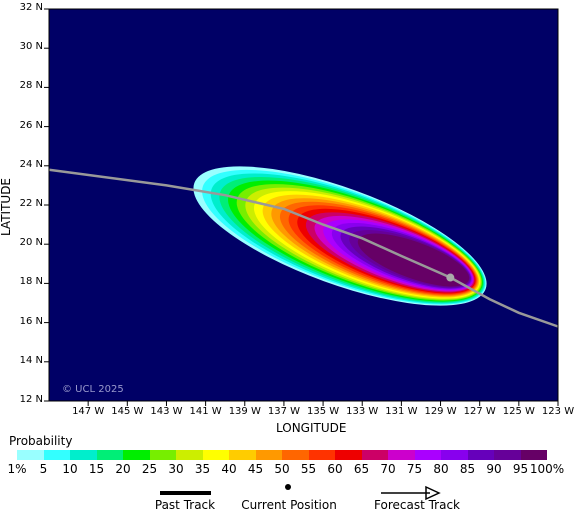 This screenshot has height=521, width=580. I want to click on current-position-label: Current Position, so click(289, 505).